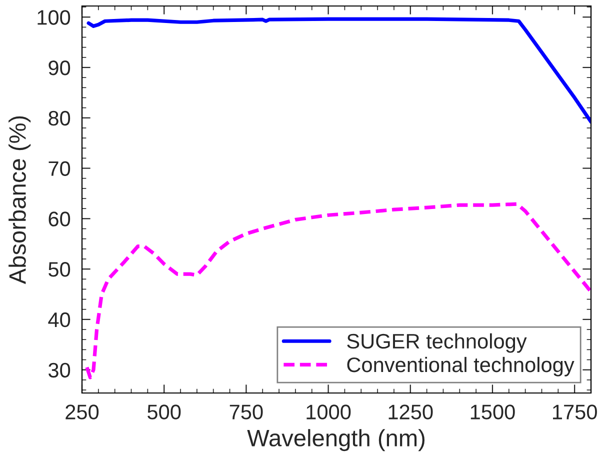  I want to click on x-tick-label: 1500, so click(492, 412).